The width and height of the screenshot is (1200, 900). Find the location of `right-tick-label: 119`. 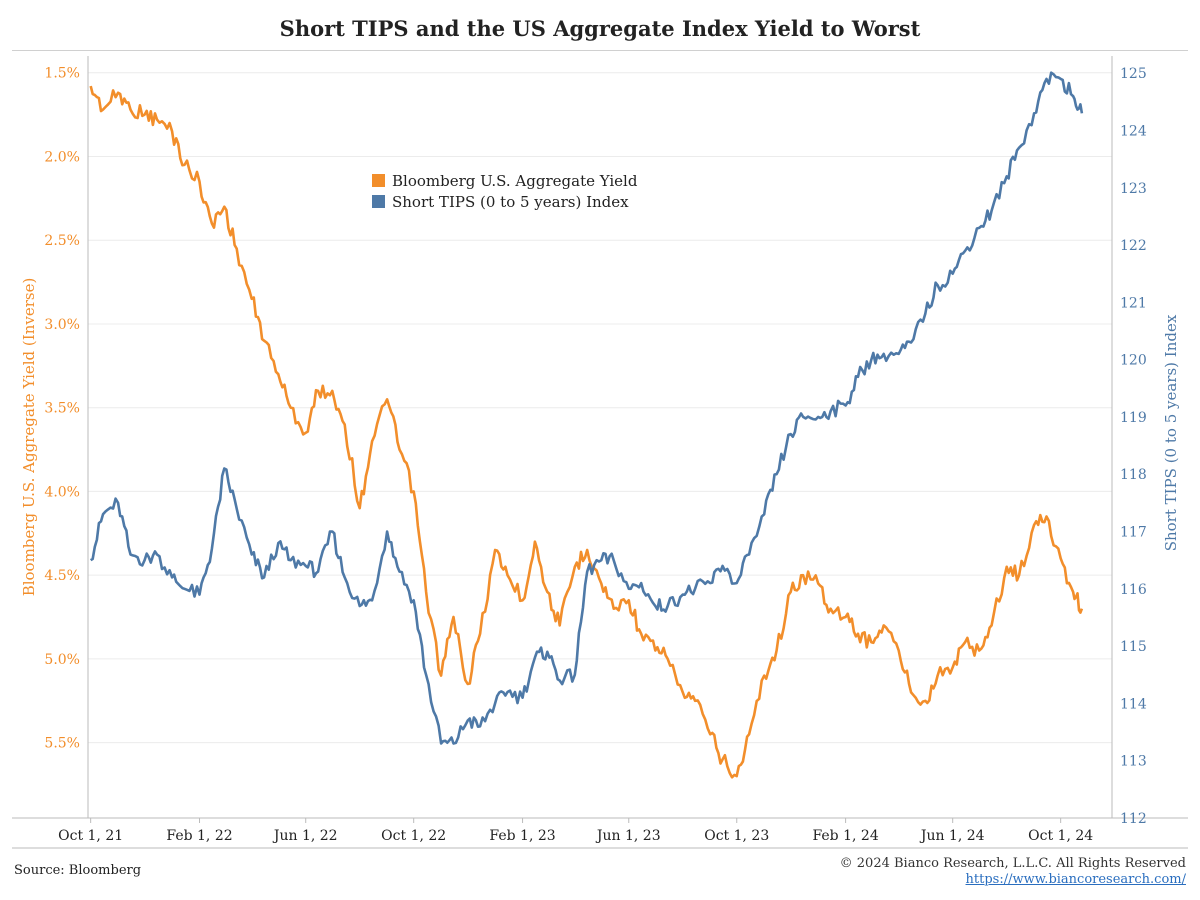

right-tick-label: 119 is located at coordinates (1133, 418).